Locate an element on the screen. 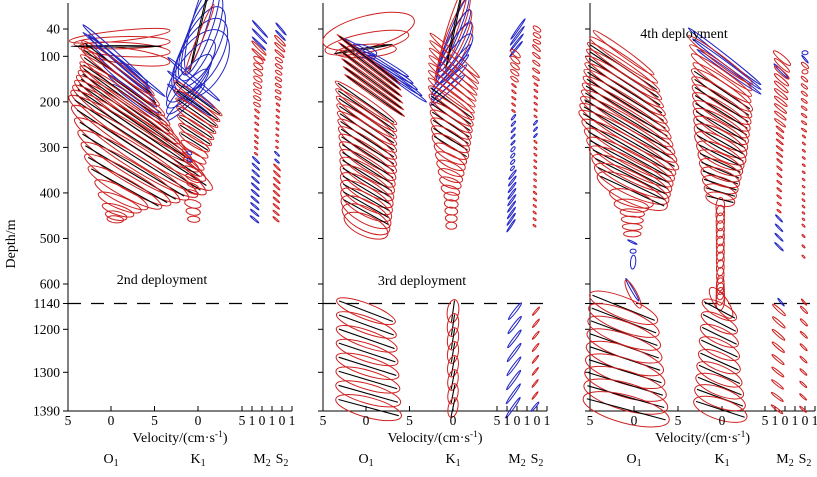 This screenshot has height=477, width=817. ellipse-k is located at coordinates (201, 36).